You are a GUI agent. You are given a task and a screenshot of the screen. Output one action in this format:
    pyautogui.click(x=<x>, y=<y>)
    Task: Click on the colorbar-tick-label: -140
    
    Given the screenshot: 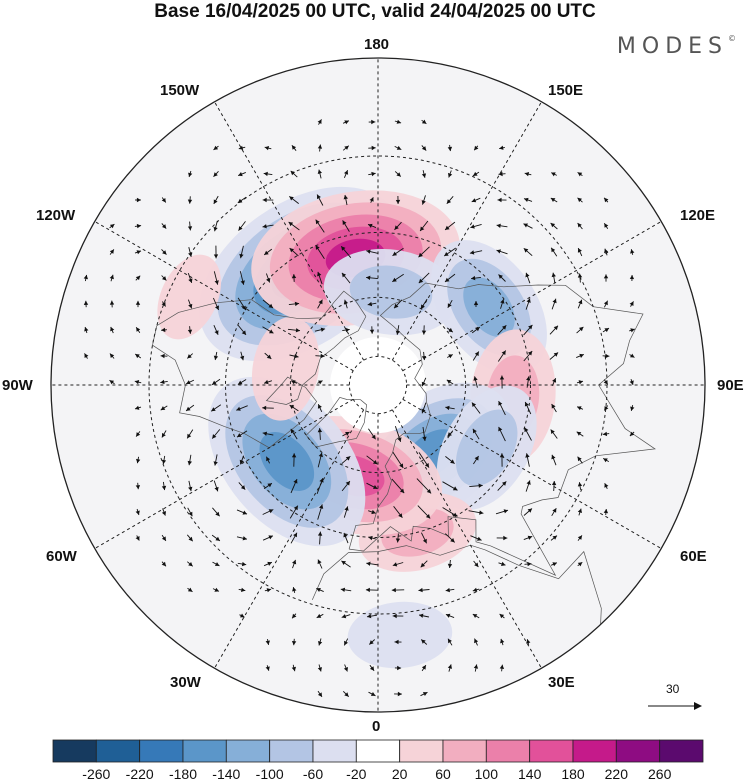 What is the action you would take?
    pyautogui.click(x=226, y=774)
    